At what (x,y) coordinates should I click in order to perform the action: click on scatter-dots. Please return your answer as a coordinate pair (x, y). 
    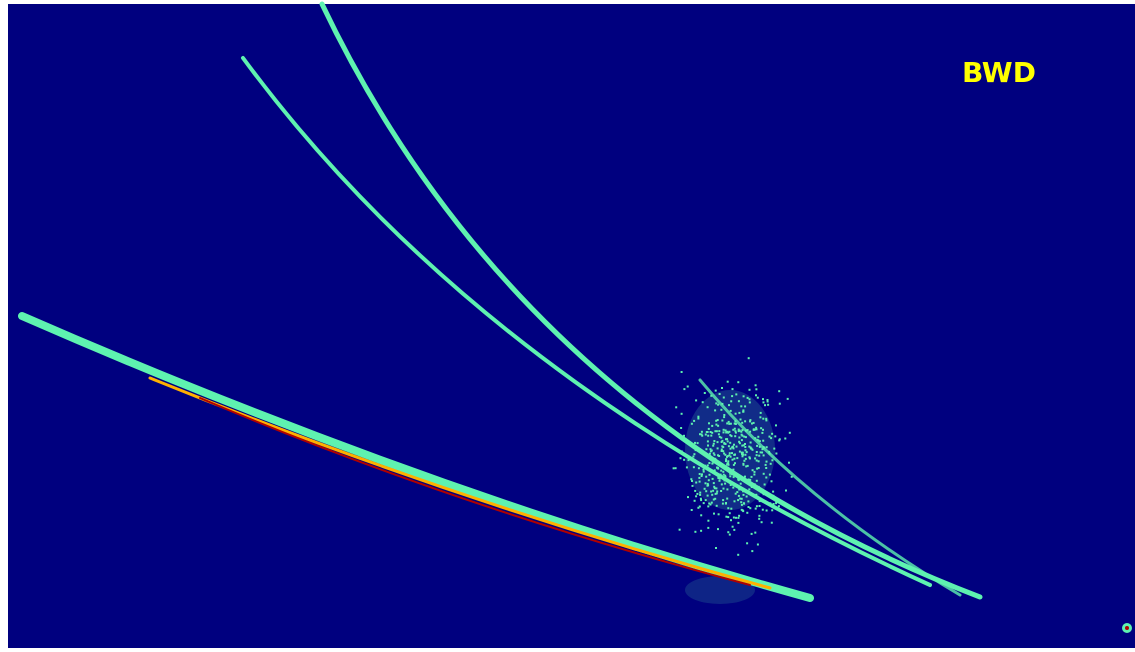
    Looking at the image, I should click on (732, 456).